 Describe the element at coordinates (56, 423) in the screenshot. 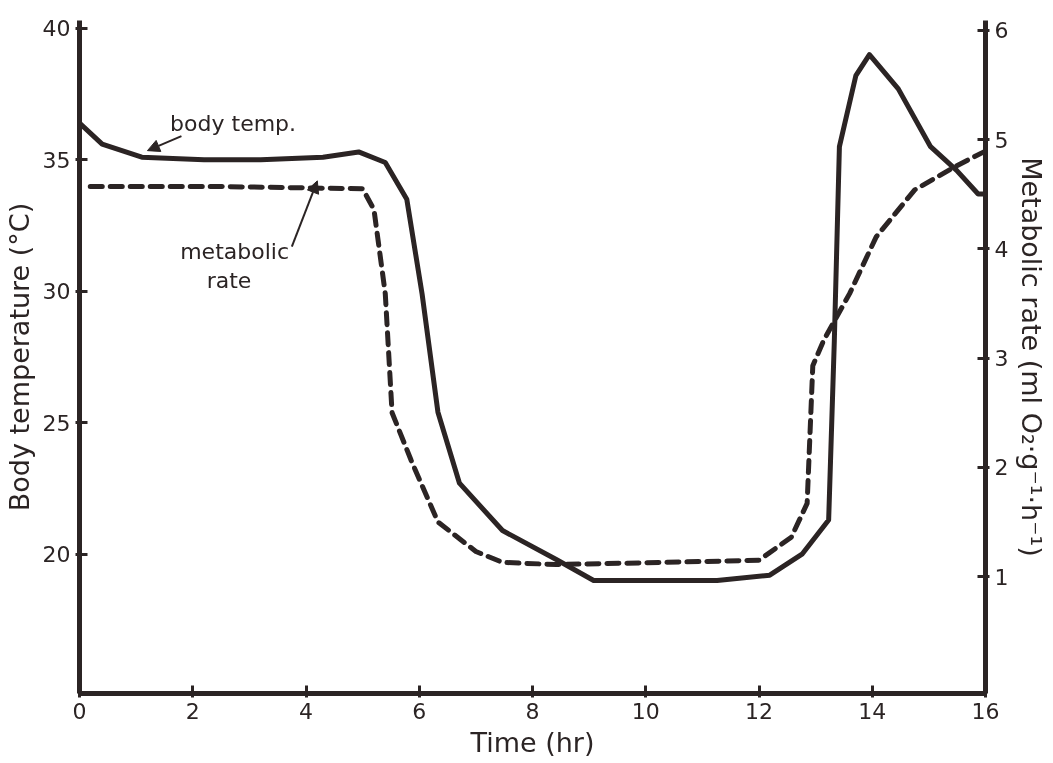

I see `y-tick-label: 25` at that location.